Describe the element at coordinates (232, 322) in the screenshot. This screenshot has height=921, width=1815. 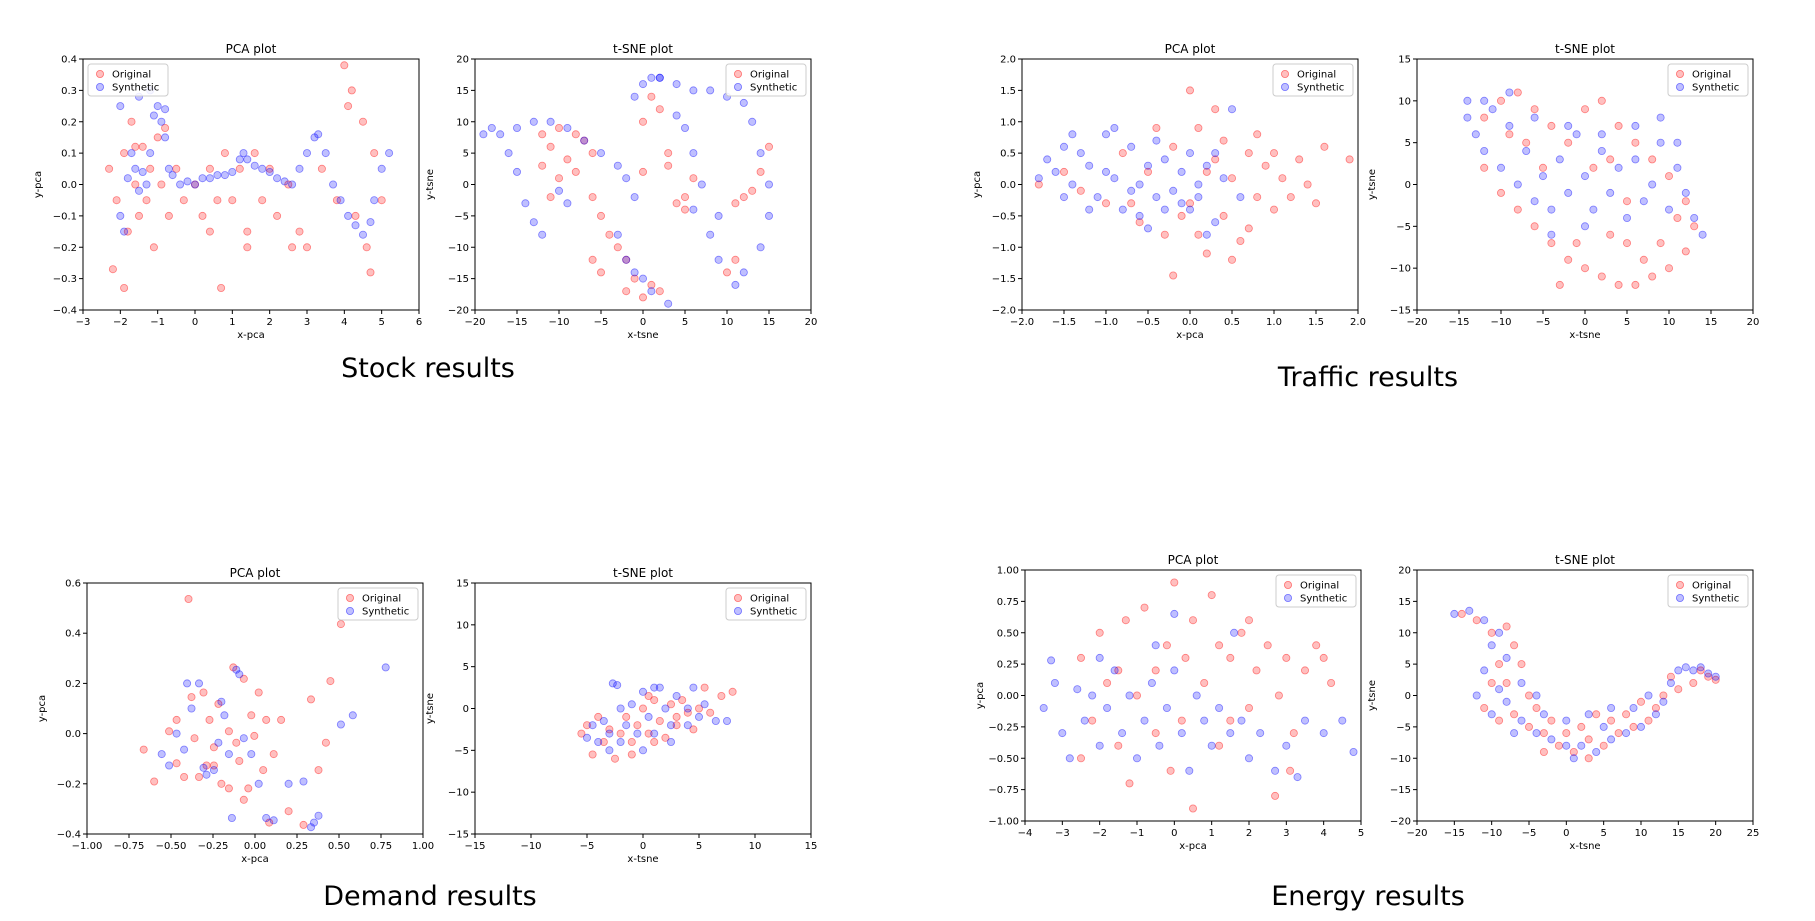
I see `x-tick-label: 1` at that location.